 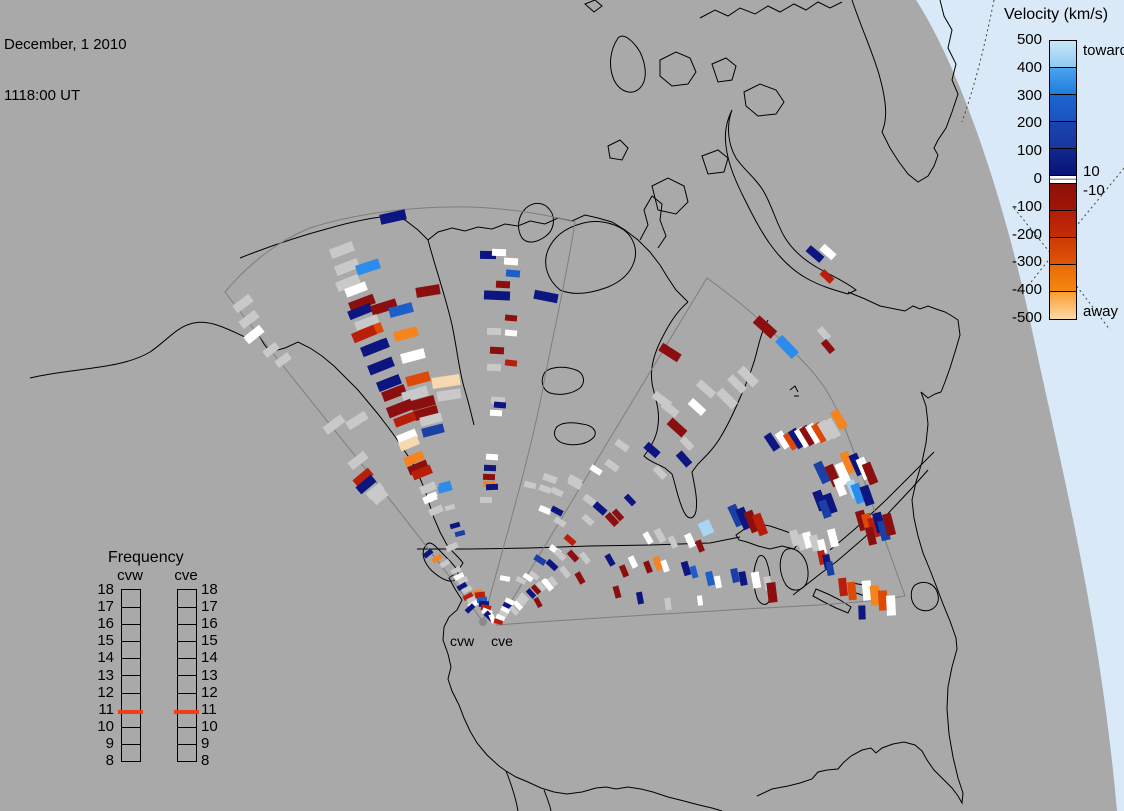 What do you see at coordinates (684, 107) in the screenshot?
I see `arctic-archipelago` at bounding box center [684, 107].